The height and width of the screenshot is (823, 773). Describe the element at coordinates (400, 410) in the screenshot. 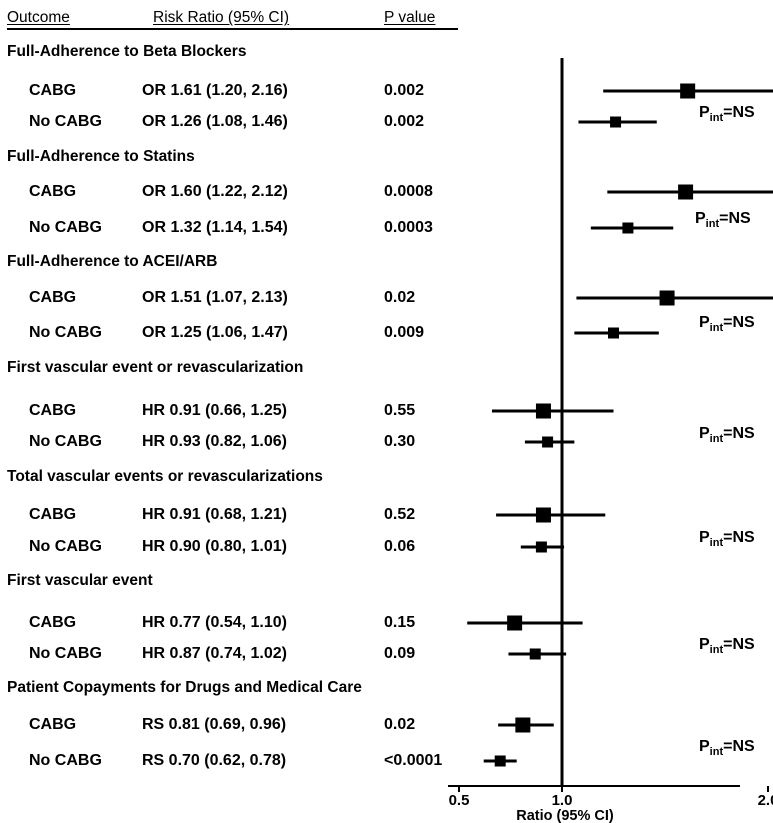

I see `row-p-value: 0.55` at that location.